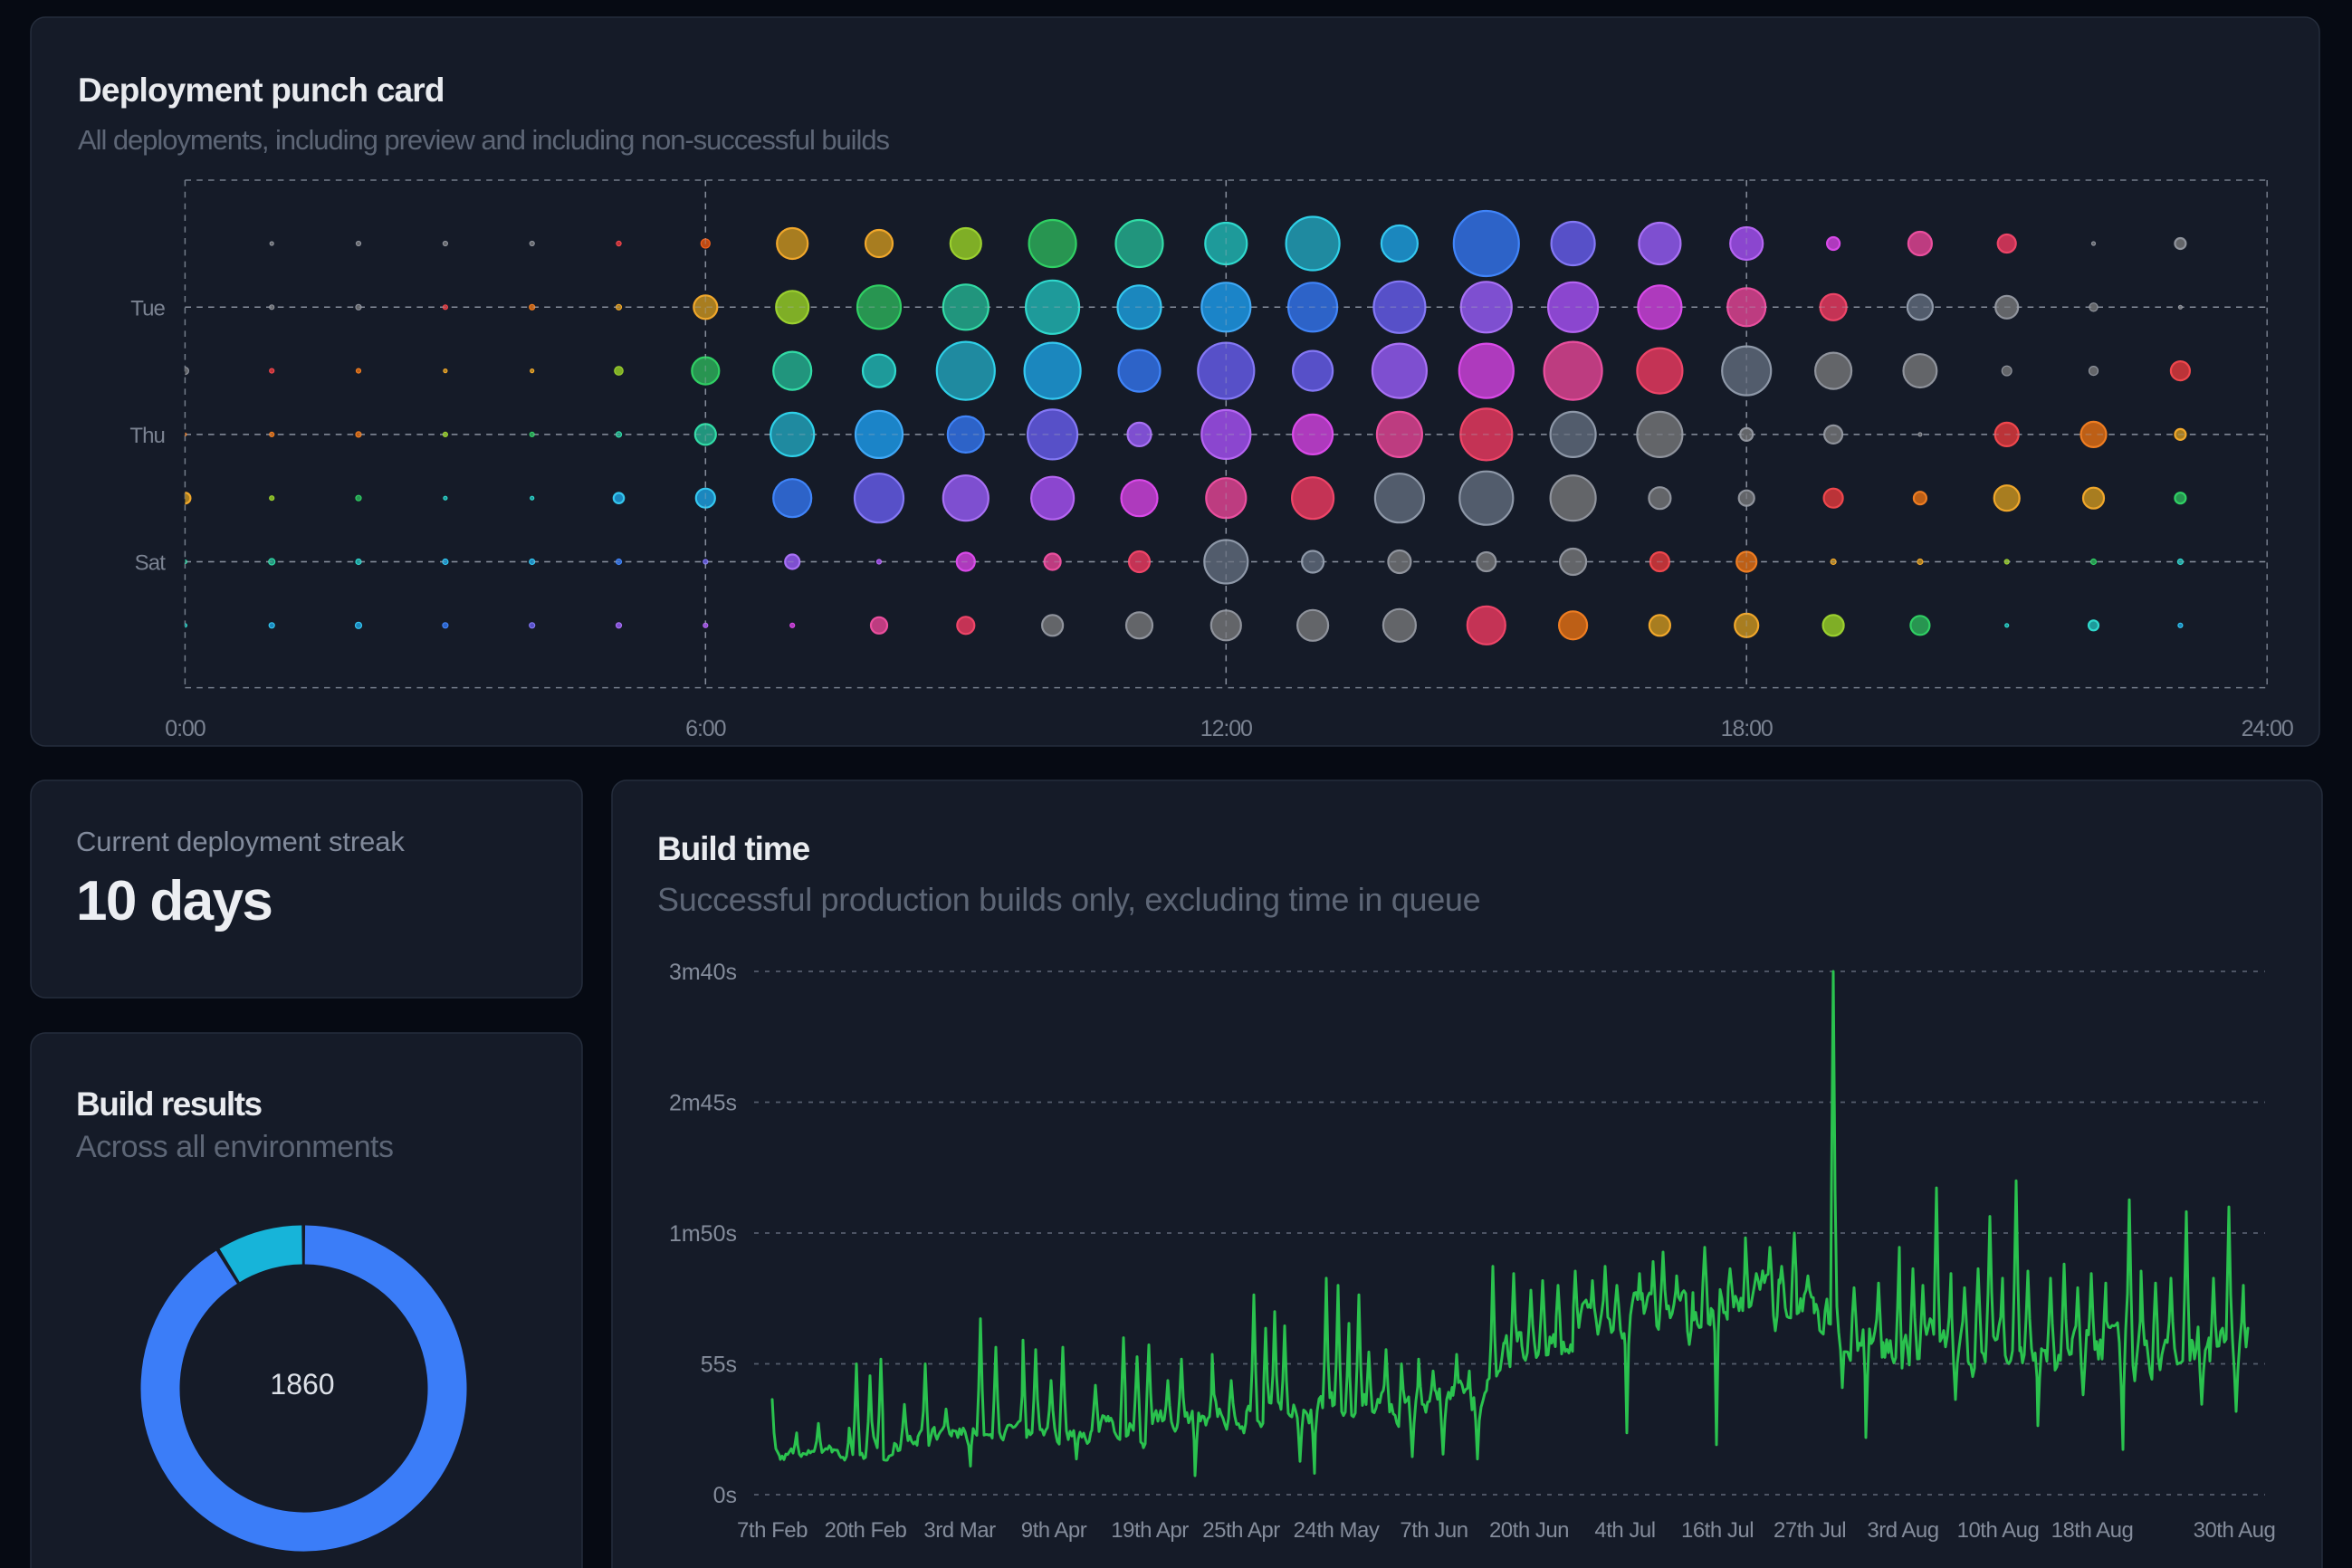 This screenshot has width=2352, height=1568. I want to click on svg-text: 18:00, so click(1747, 728).